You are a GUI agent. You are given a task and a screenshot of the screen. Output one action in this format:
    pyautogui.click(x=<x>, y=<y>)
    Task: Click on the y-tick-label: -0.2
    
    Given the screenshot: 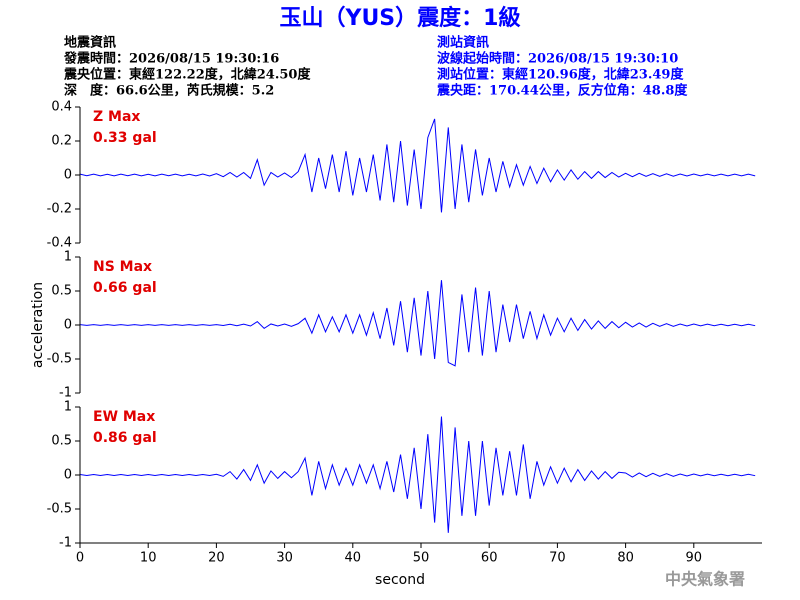 What is the action you would take?
    pyautogui.click(x=59, y=209)
    